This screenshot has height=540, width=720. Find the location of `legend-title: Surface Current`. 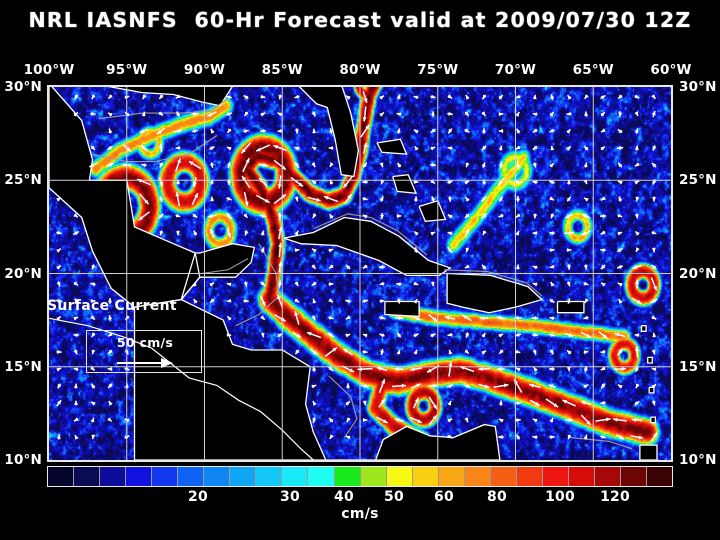

legend-title: Surface Current is located at coordinates (112, 306).